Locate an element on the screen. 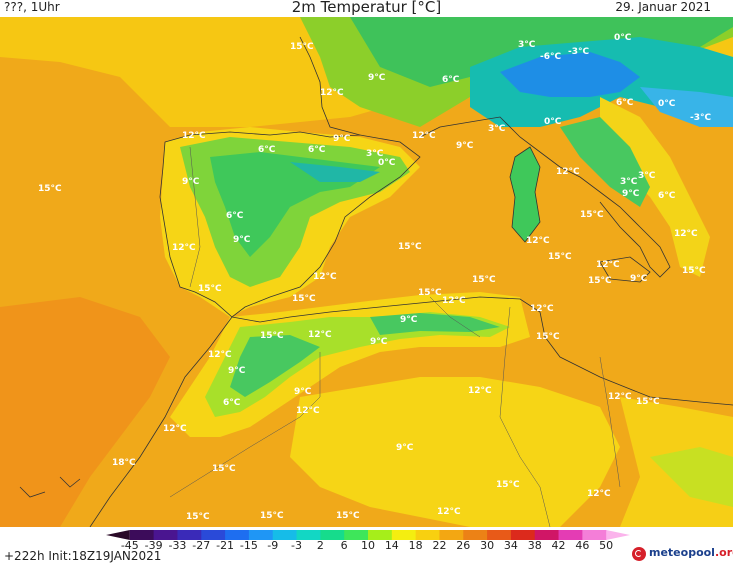 This screenshot has width=733, height=566. temp-label: 0°C is located at coordinates (667, 104).